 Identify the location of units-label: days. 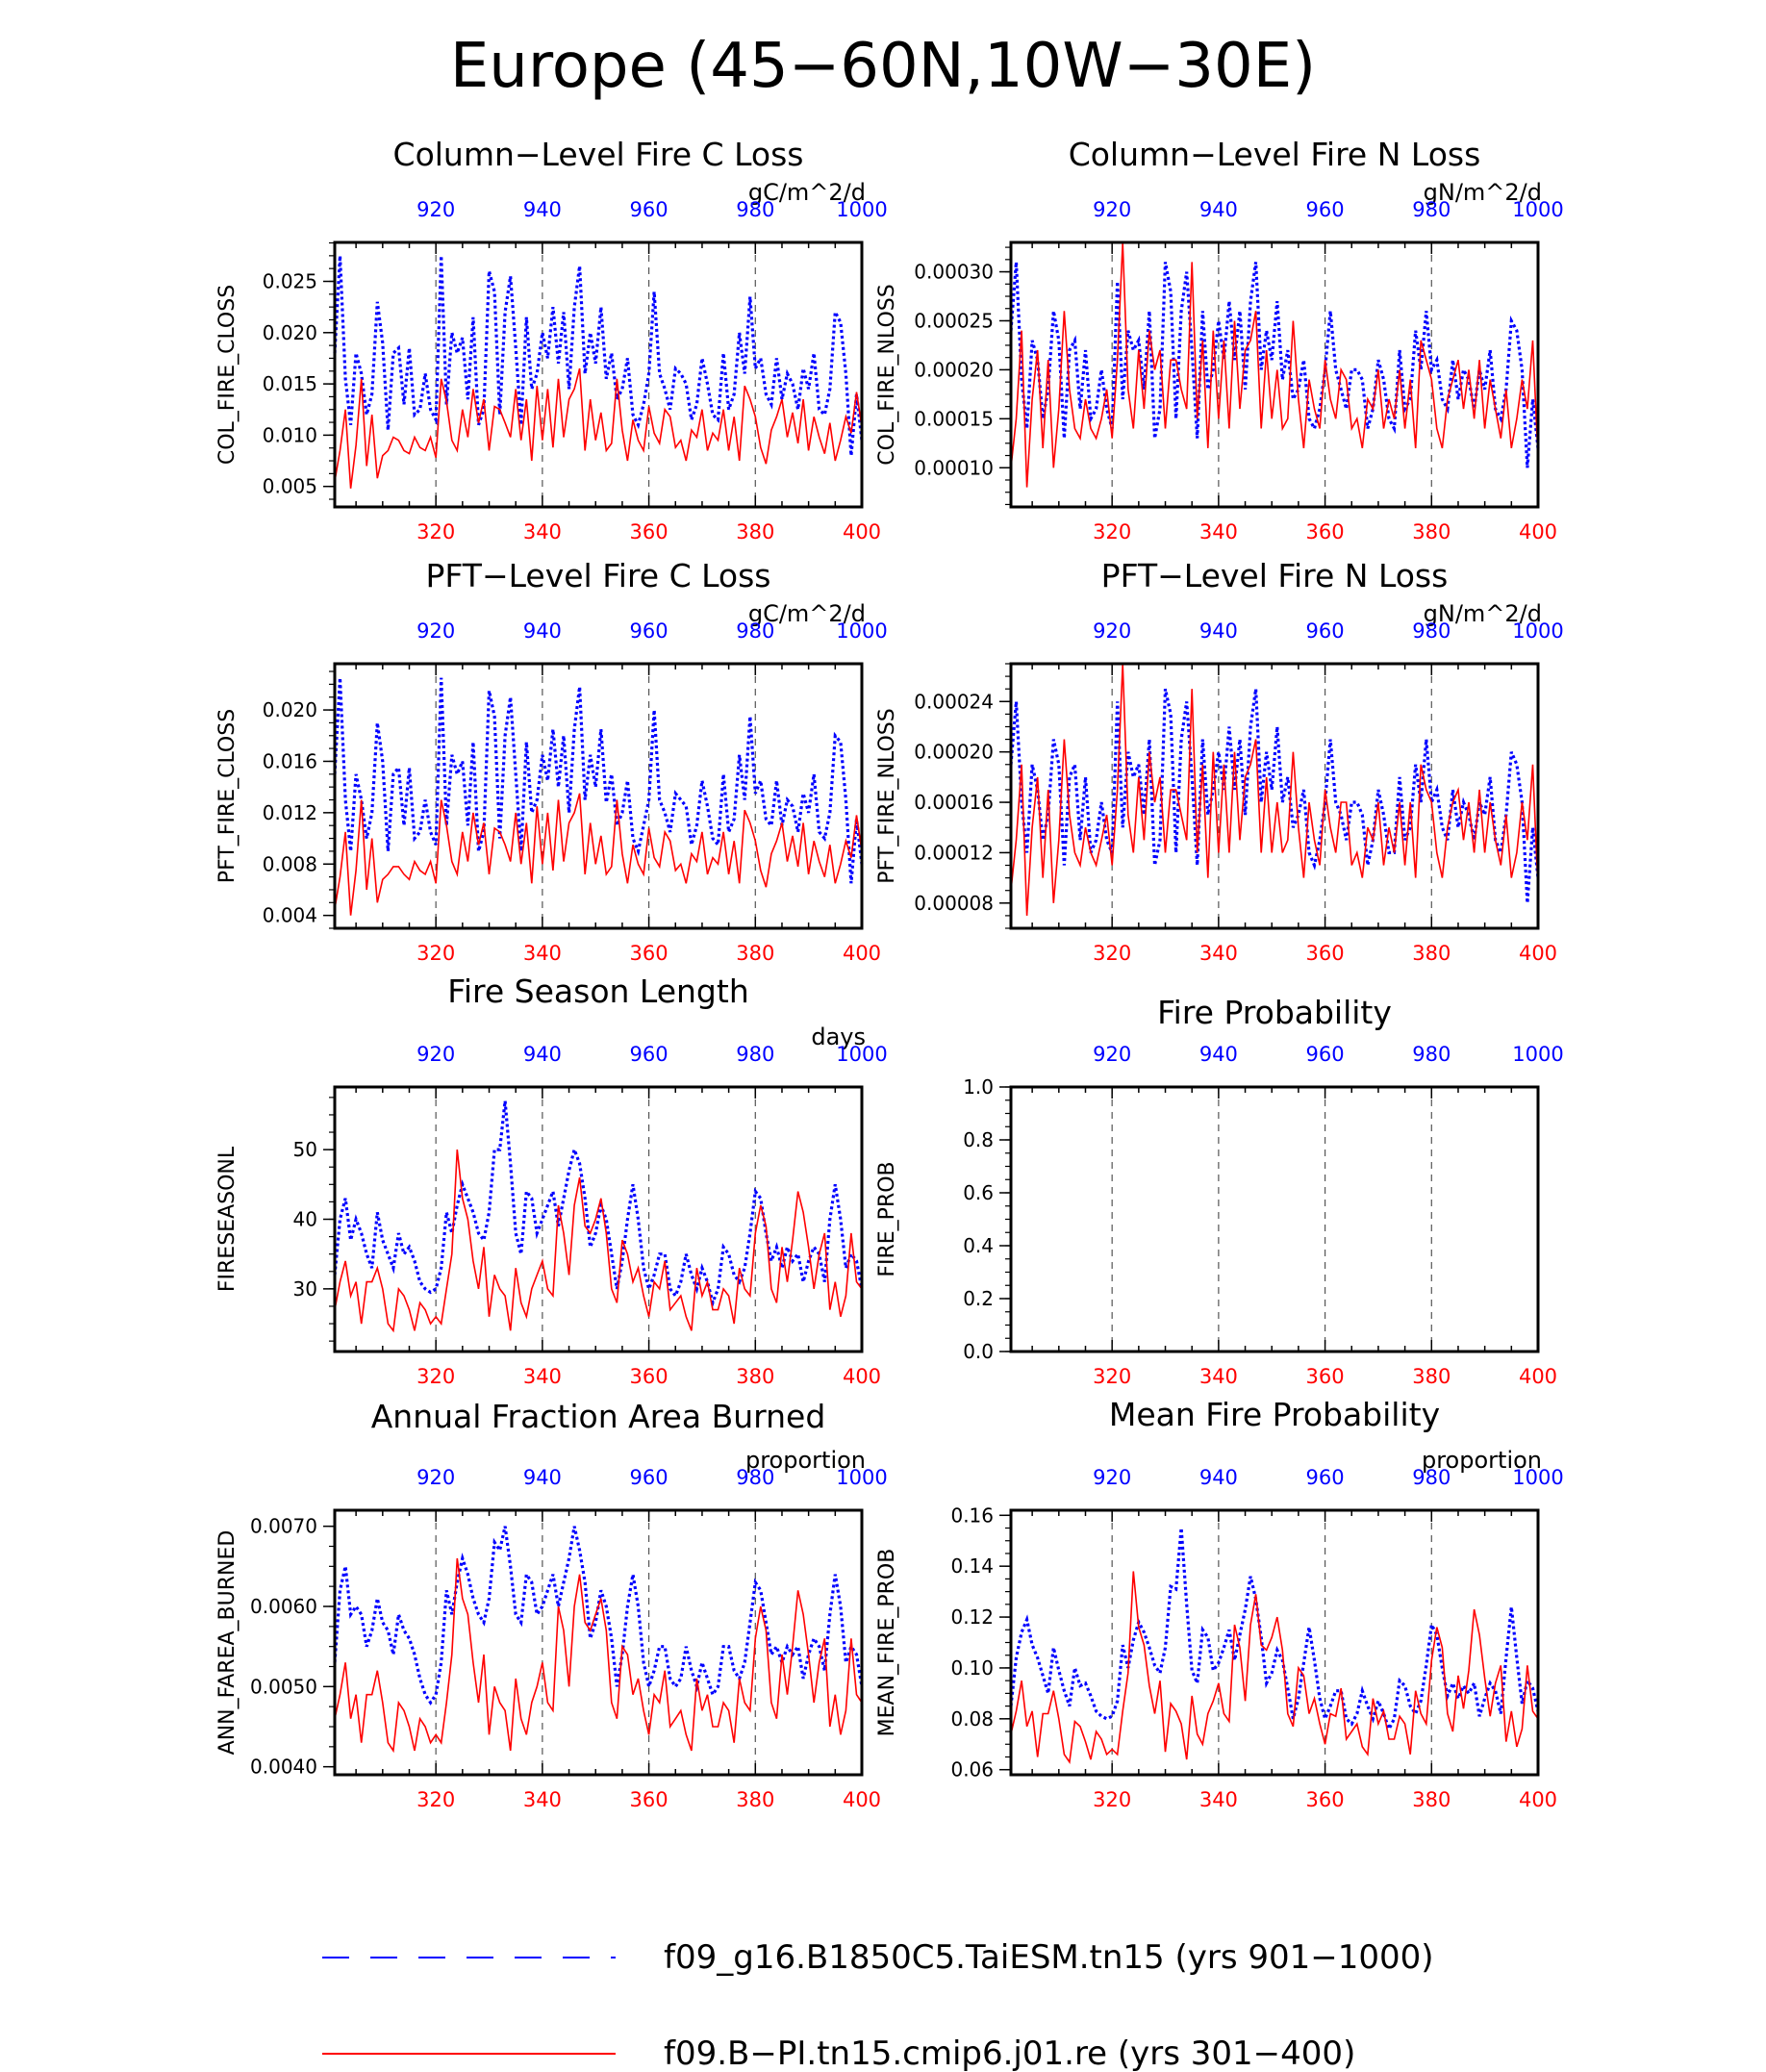
(838, 1036).